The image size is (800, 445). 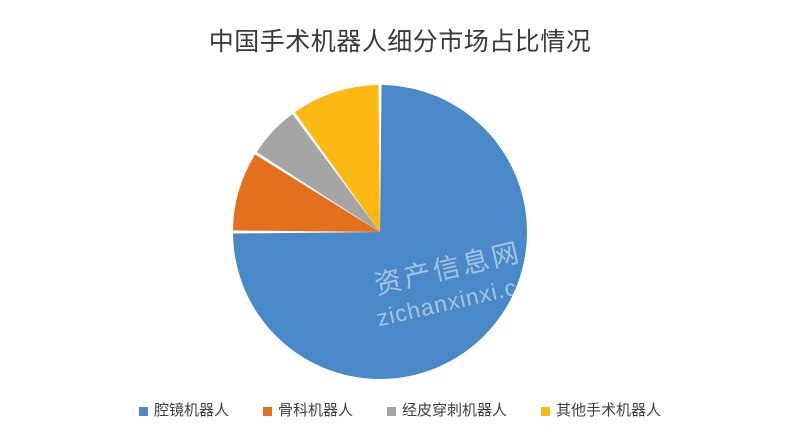 I want to click on legend-swatch-orange, so click(x=267, y=411).